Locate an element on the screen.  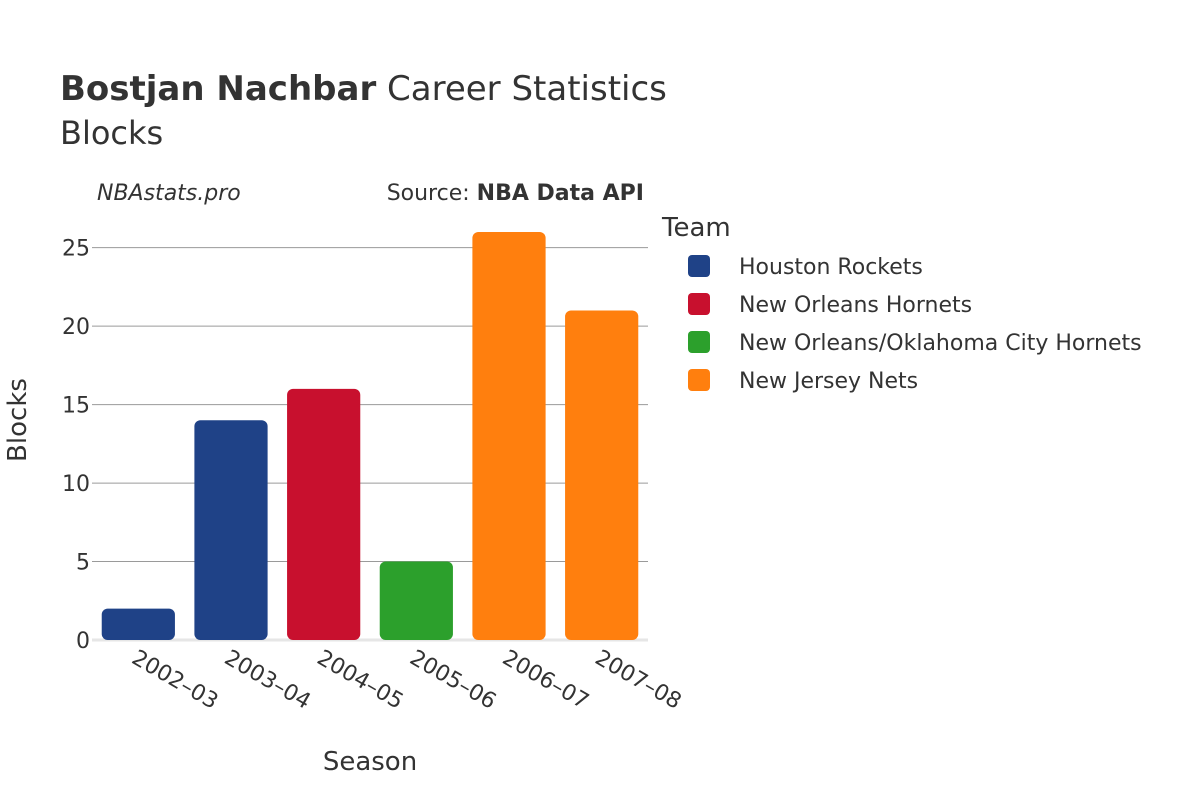
legend-item-label: Houston Rockets is located at coordinates (831, 267).